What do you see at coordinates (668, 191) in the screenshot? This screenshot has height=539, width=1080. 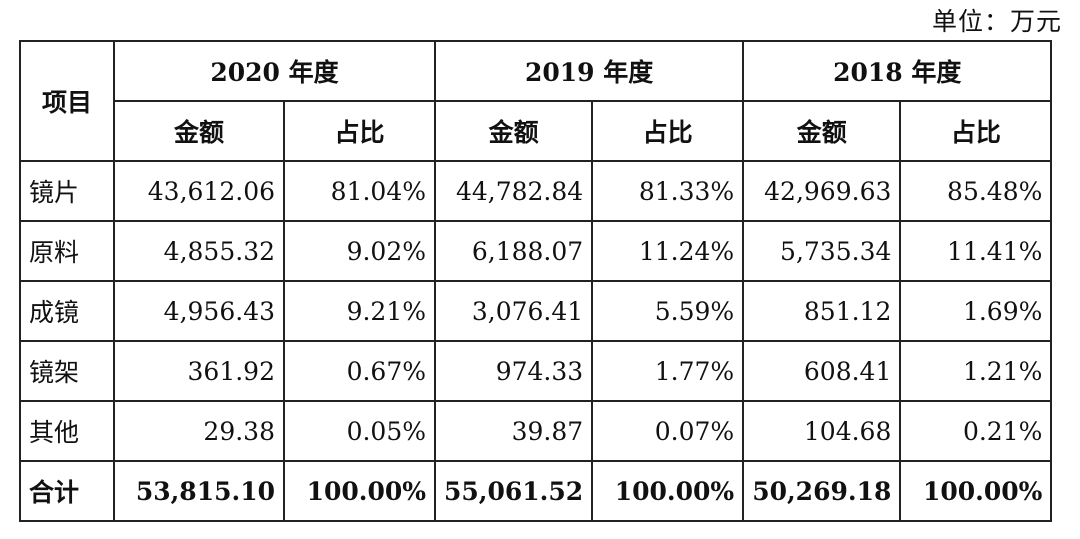 I see `cell: 81.33%` at bounding box center [668, 191].